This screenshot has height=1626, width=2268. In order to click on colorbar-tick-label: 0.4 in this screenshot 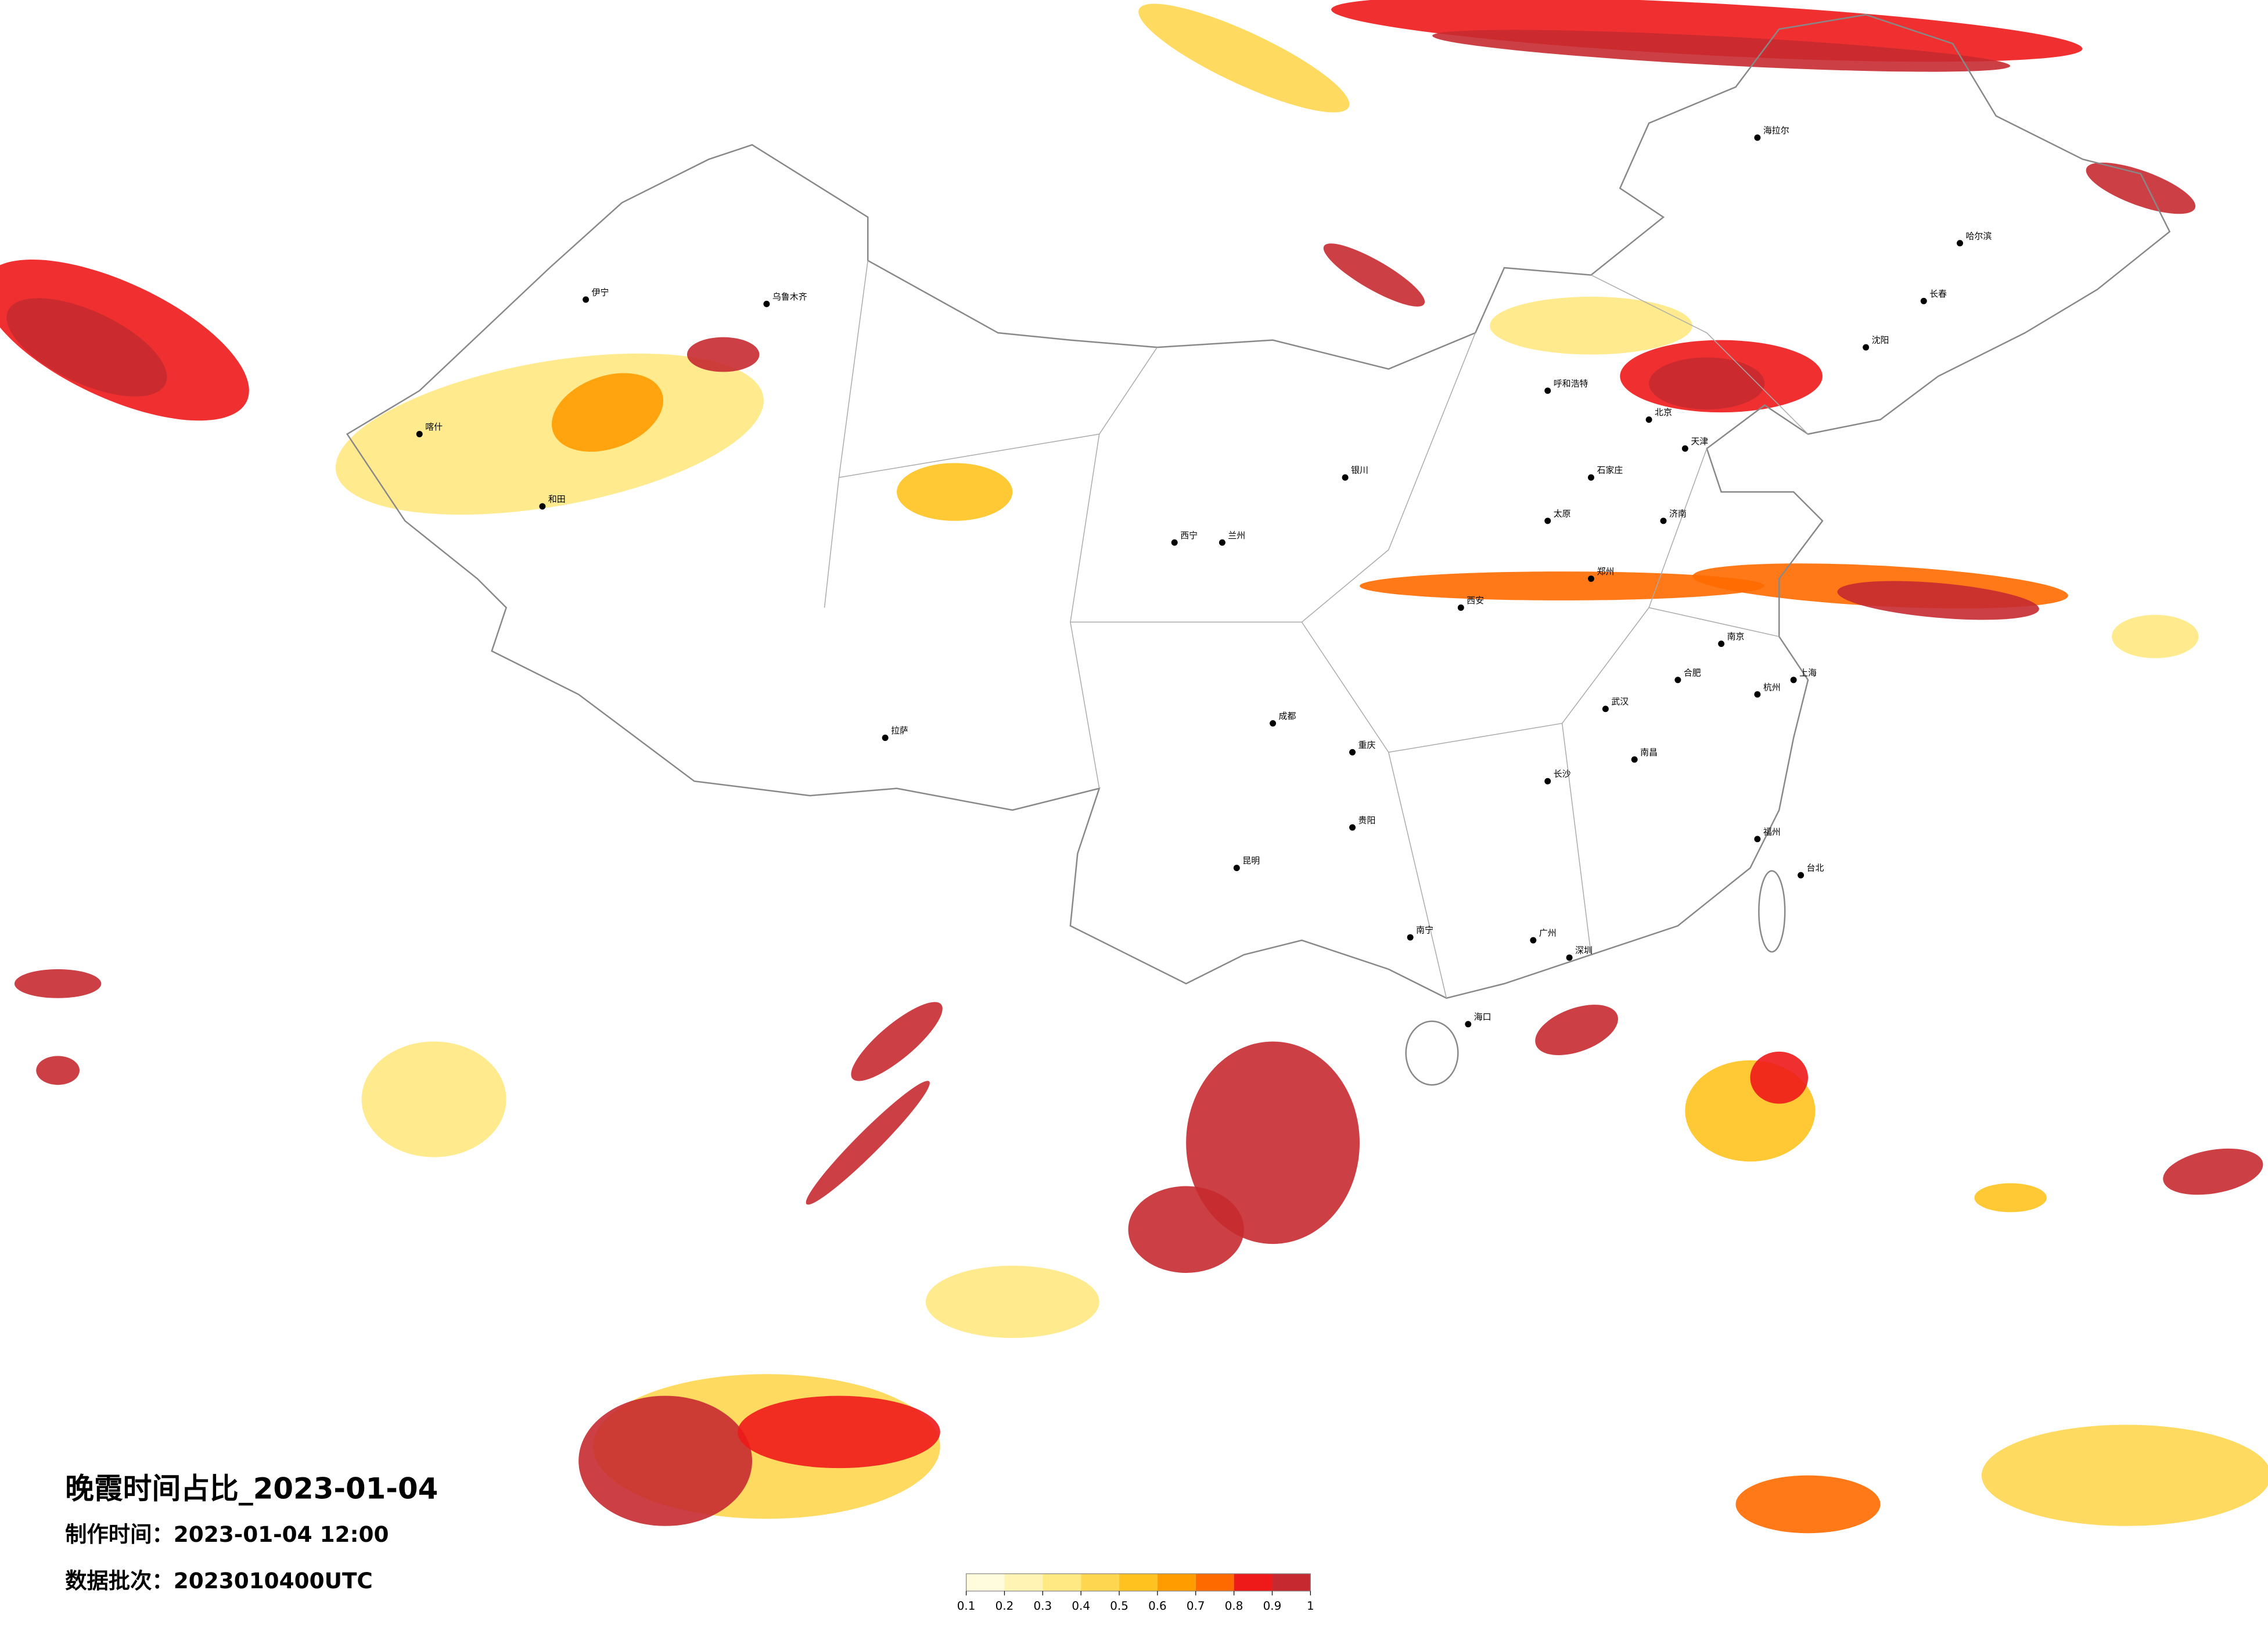, I will do `click(1081, 1606)`.